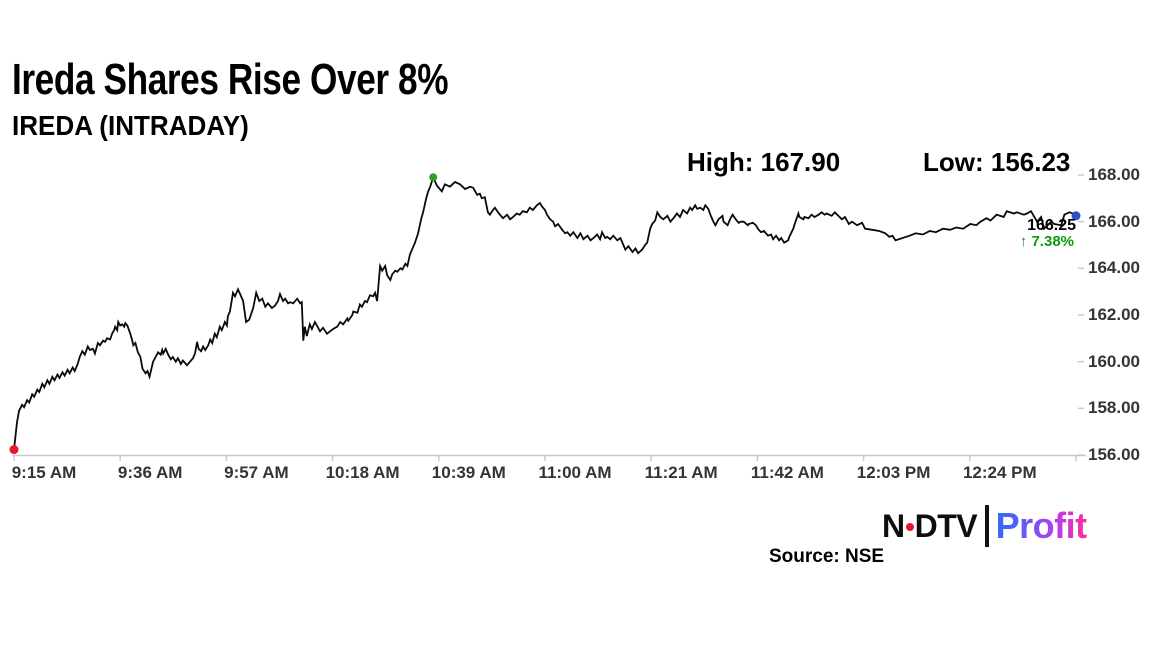  What do you see at coordinates (909, 527) in the screenshot?
I see `ndtv-red-dot-icon` at bounding box center [909, 527].